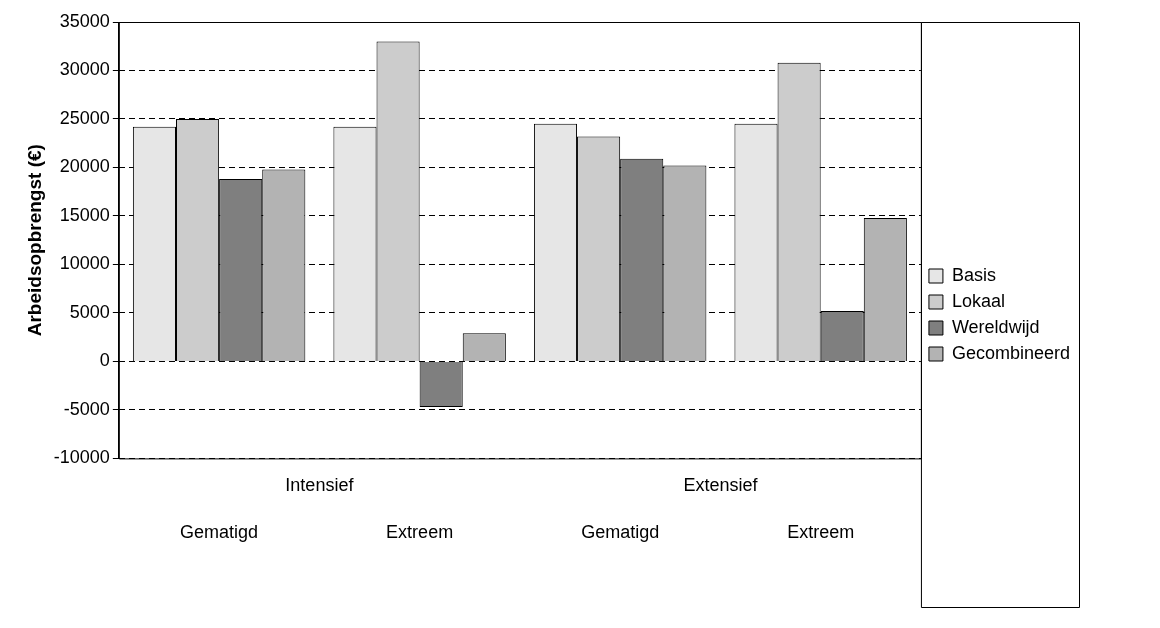 The height and width of the screenshot is (628, 1160). Describe the element at coordinates (995, 326) in the screenshot. I see `legend-label: Wereldwijd` at that location.